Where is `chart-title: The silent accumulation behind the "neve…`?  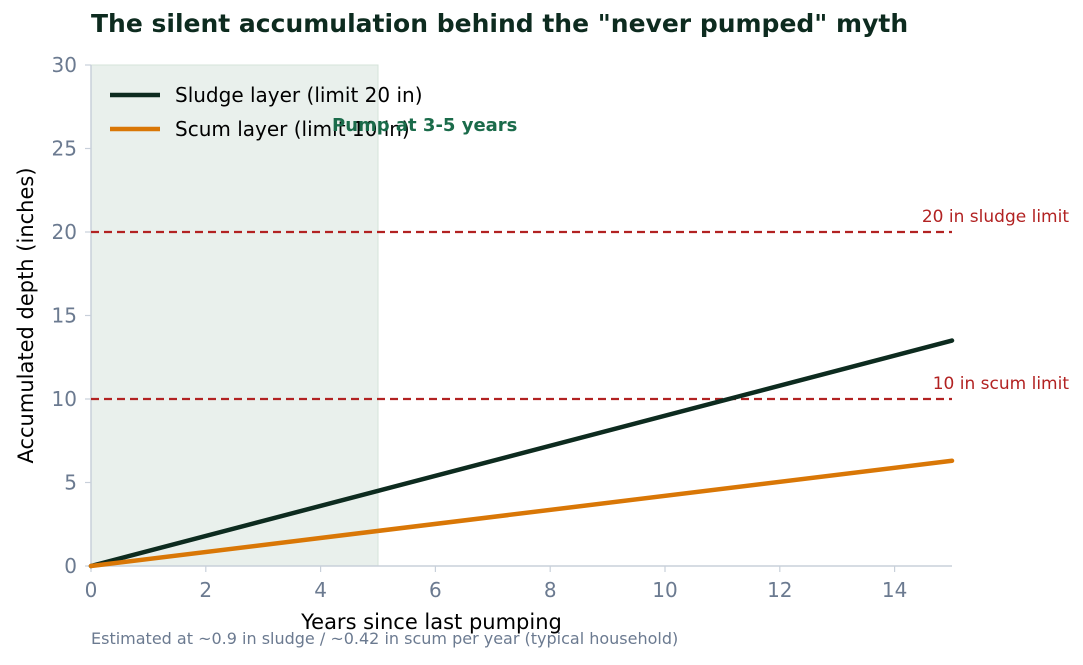
chart-title: The silent accumulation behind the "neve… is located at coordinates (500, 23).